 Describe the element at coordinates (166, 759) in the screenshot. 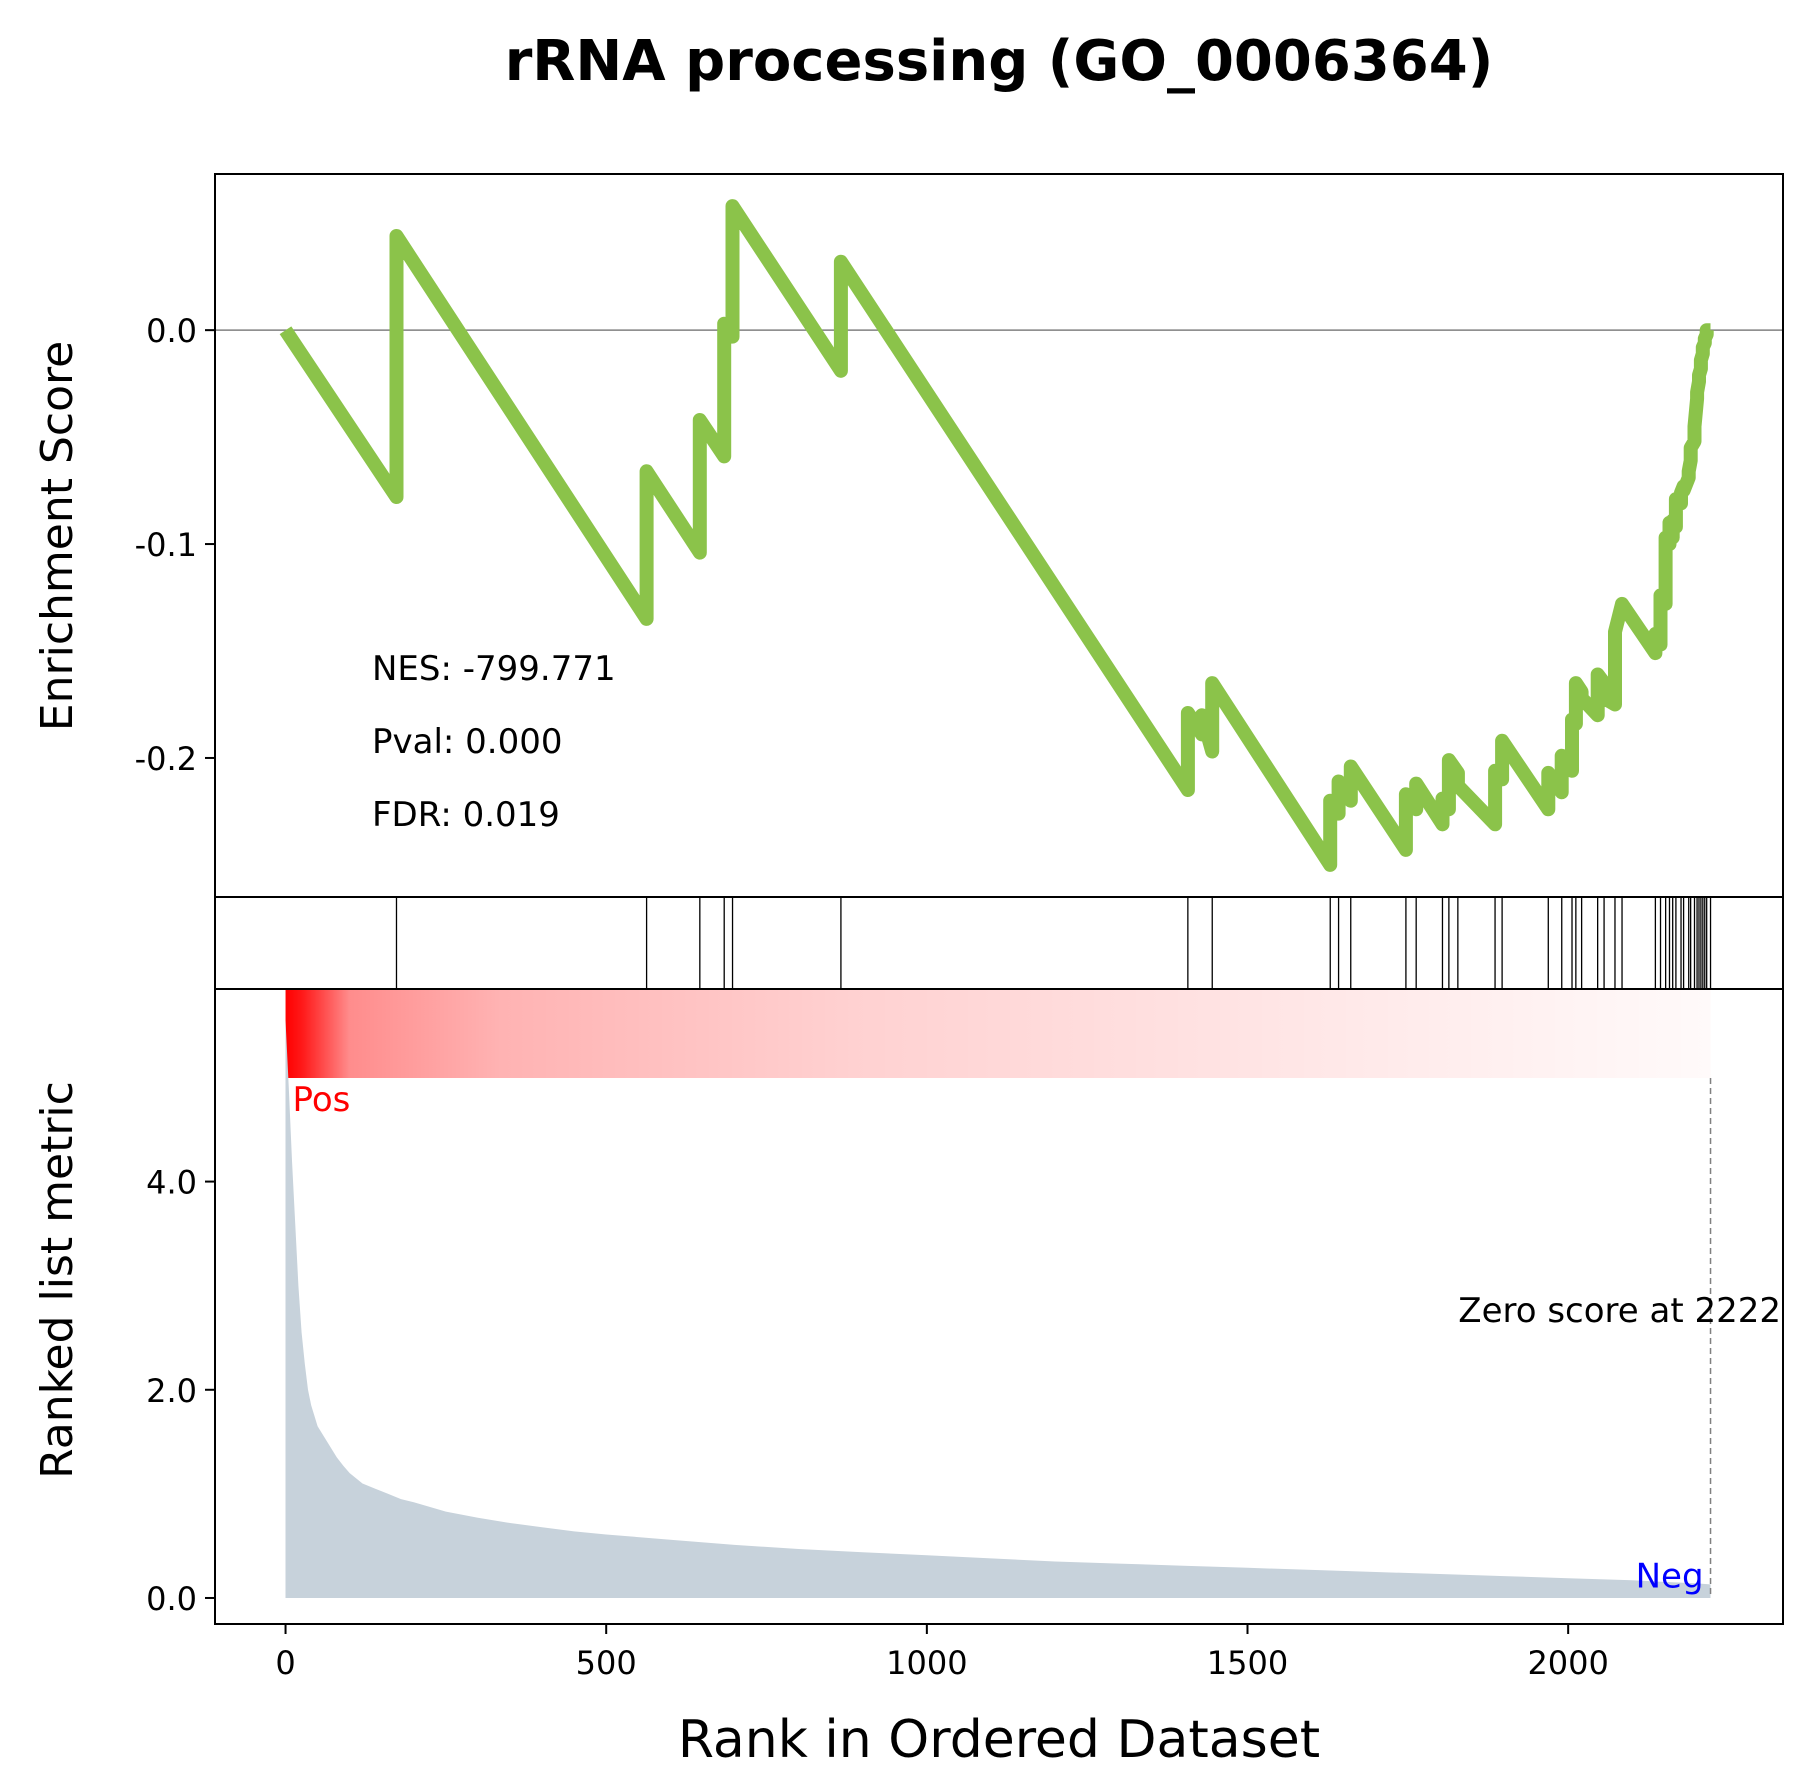

I see `es-y-tick-label: -0.2` at that location.